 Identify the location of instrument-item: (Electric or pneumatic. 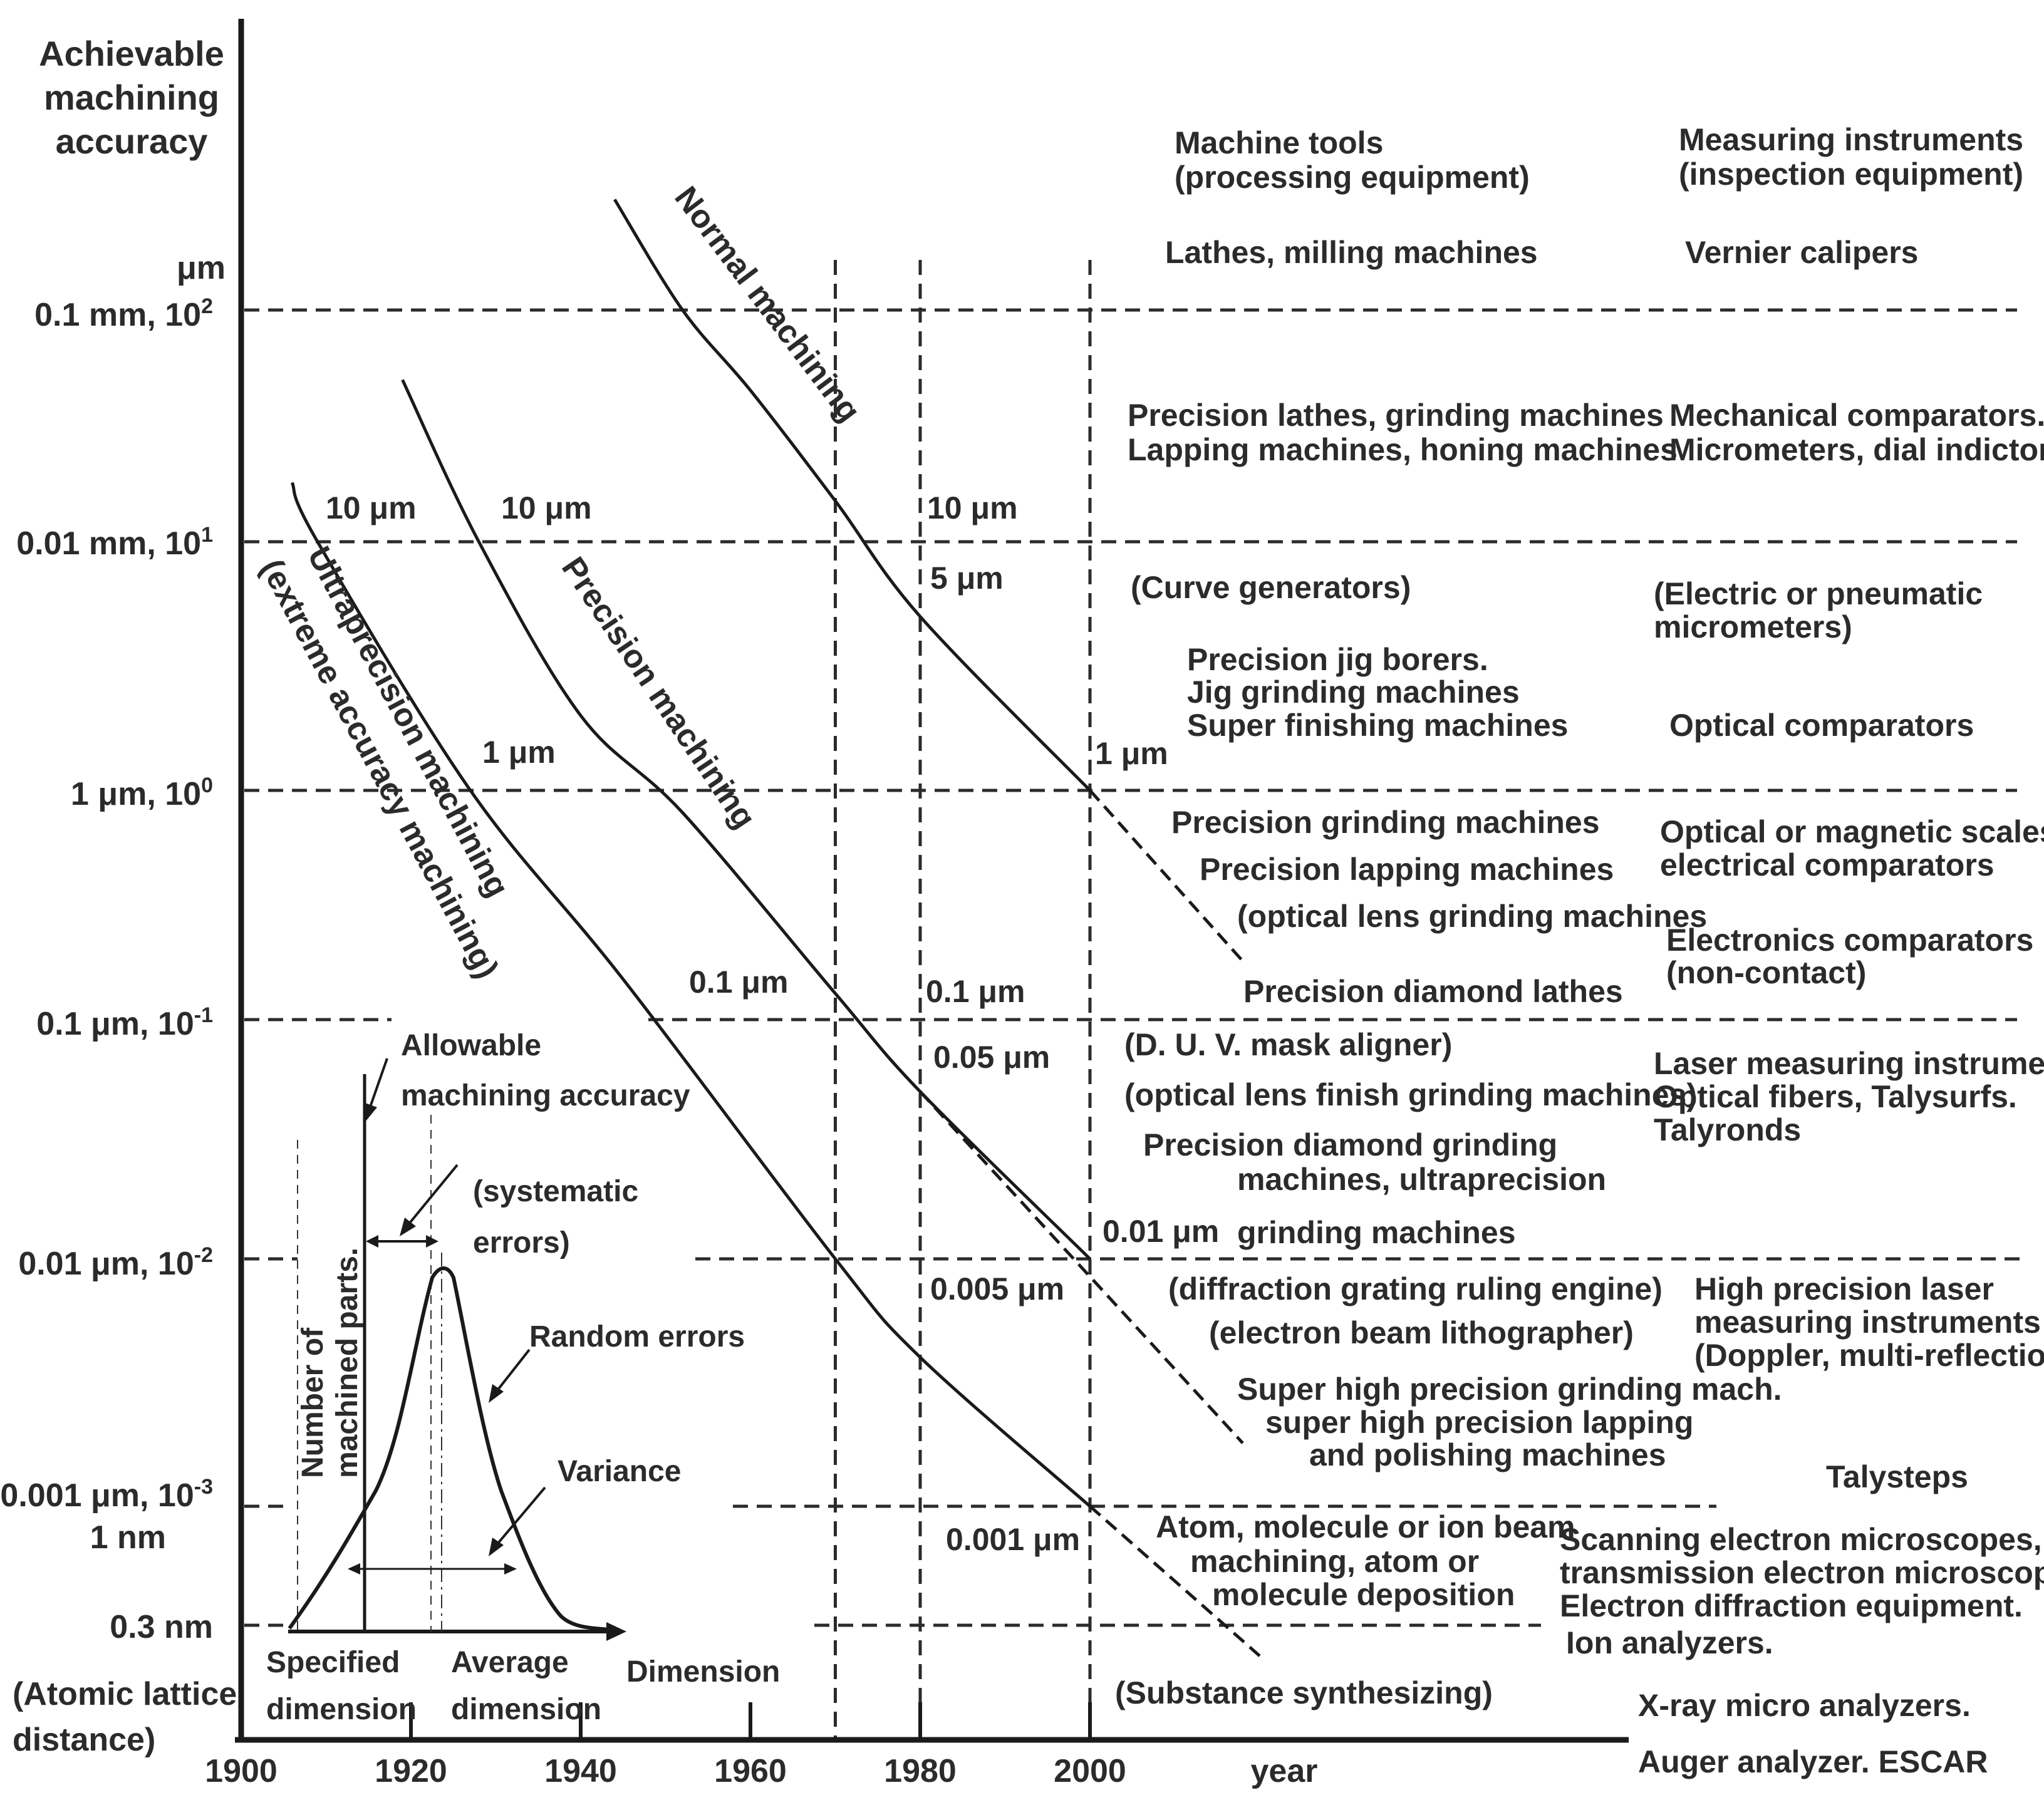
(1818, 594).